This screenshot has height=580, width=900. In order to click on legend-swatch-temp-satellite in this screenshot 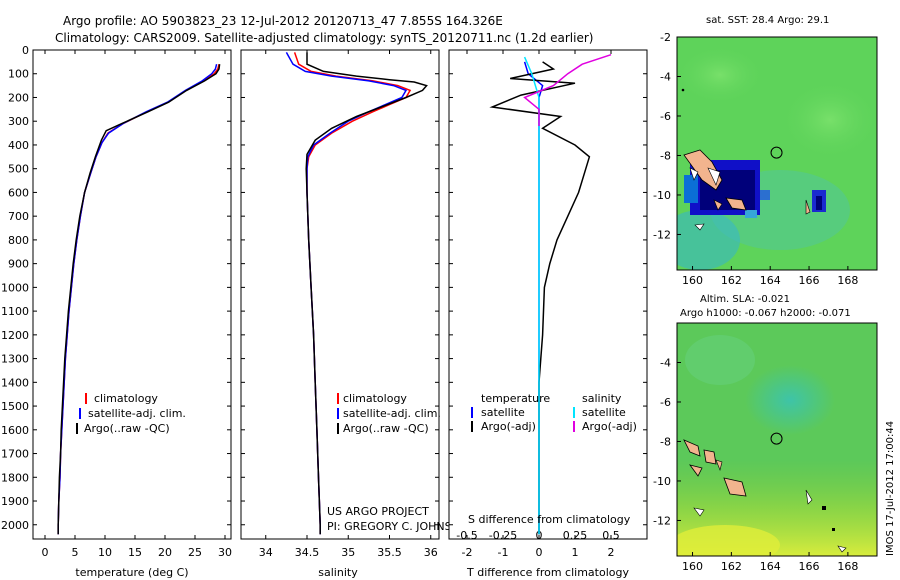, I will do `click(472, 412)`.